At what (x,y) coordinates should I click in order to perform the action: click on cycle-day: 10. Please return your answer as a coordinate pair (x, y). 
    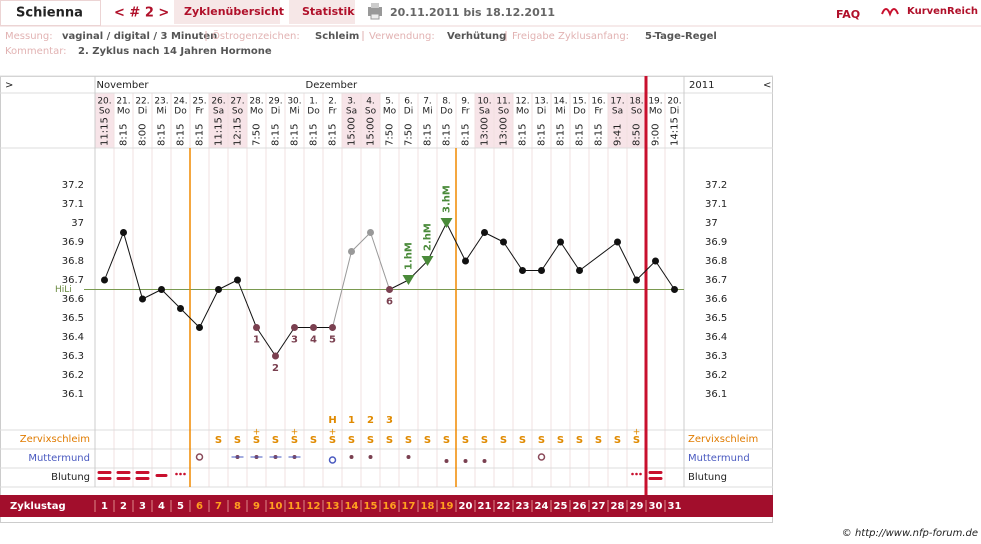
    Looking at the image, I should click on (276, 506).